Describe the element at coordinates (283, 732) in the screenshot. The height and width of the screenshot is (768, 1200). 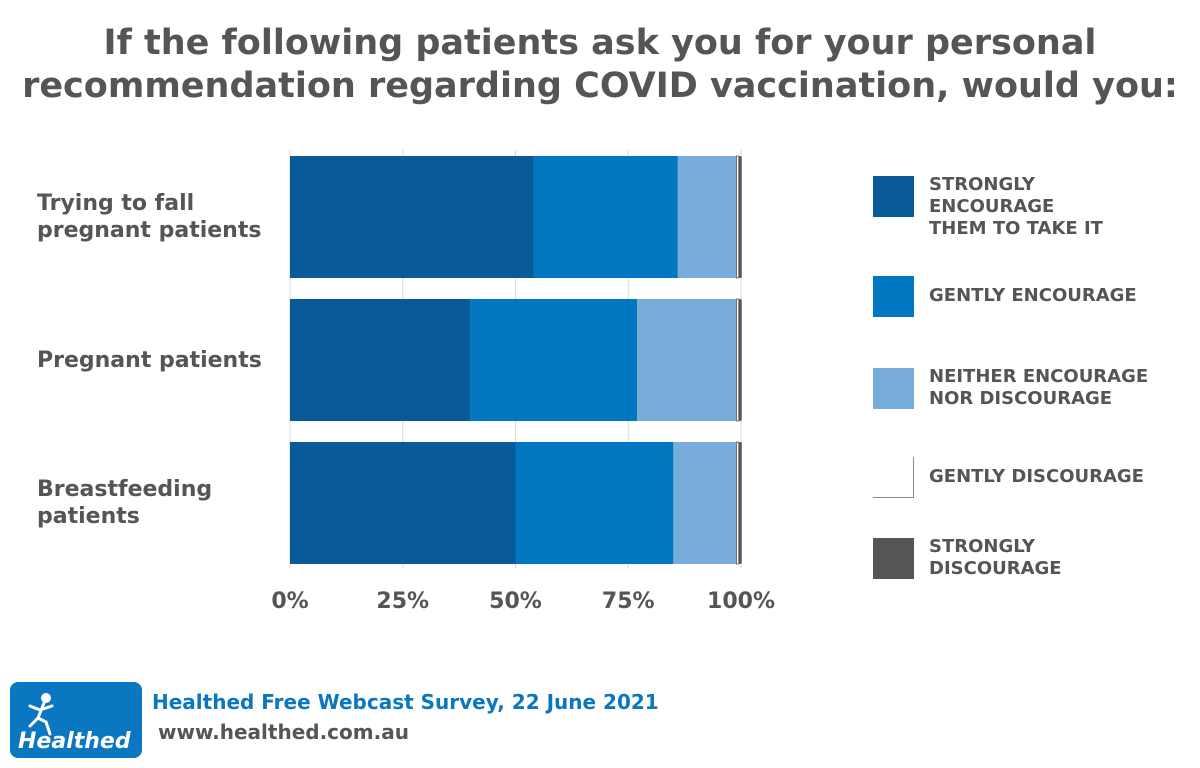
I see `website-link: www.healthed.com.au` at that location.